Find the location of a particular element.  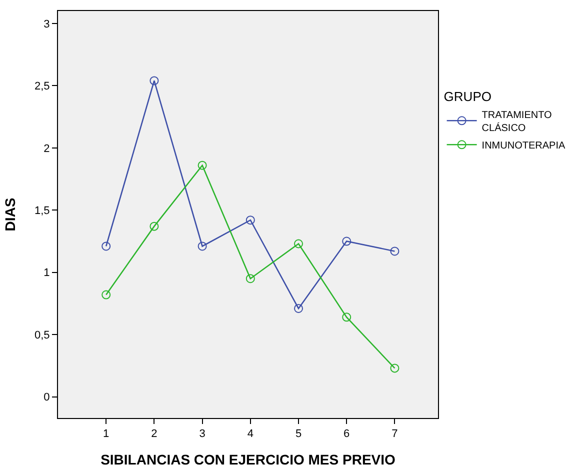

legend-title: GRUPO is located at coordinates (468, 96).